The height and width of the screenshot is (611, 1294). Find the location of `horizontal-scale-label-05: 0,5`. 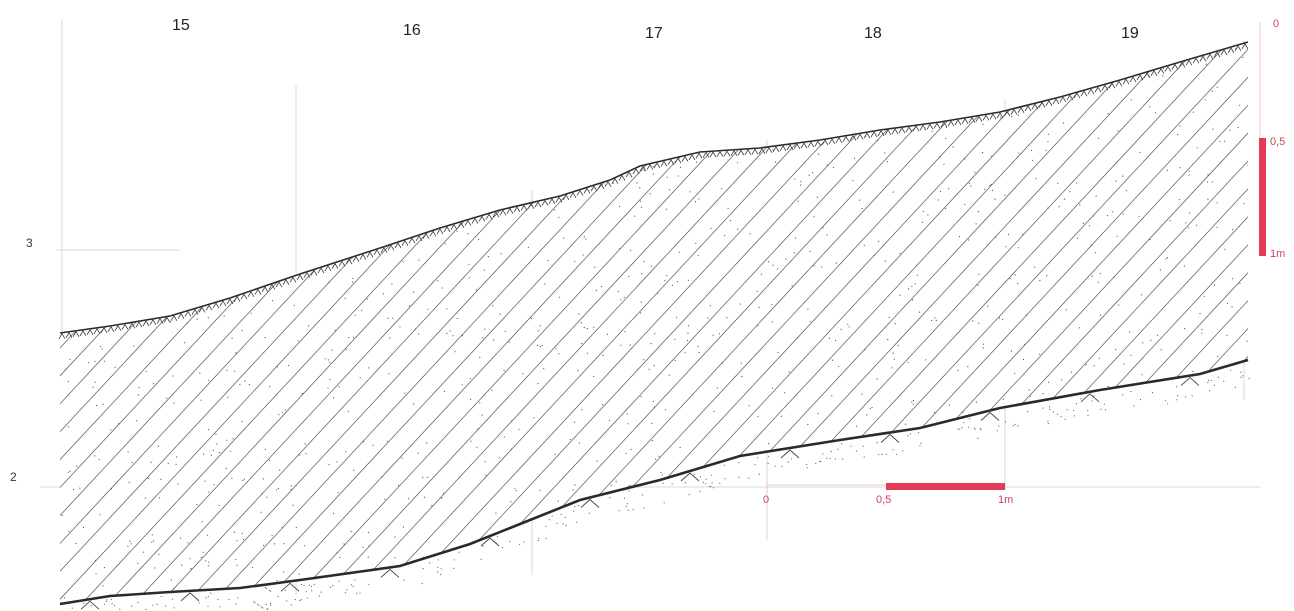

horizontal-scale-label-05: 0,5 is located at coordinates (883, 500).